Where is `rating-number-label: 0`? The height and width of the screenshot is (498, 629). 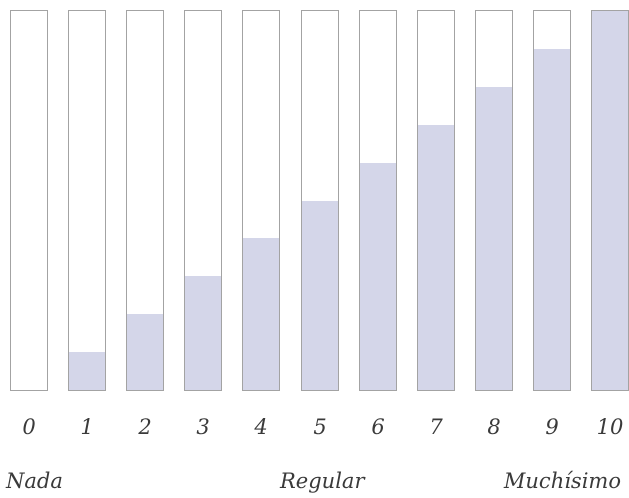
rating-number-label: 0 is located at coordinates (29, 427).